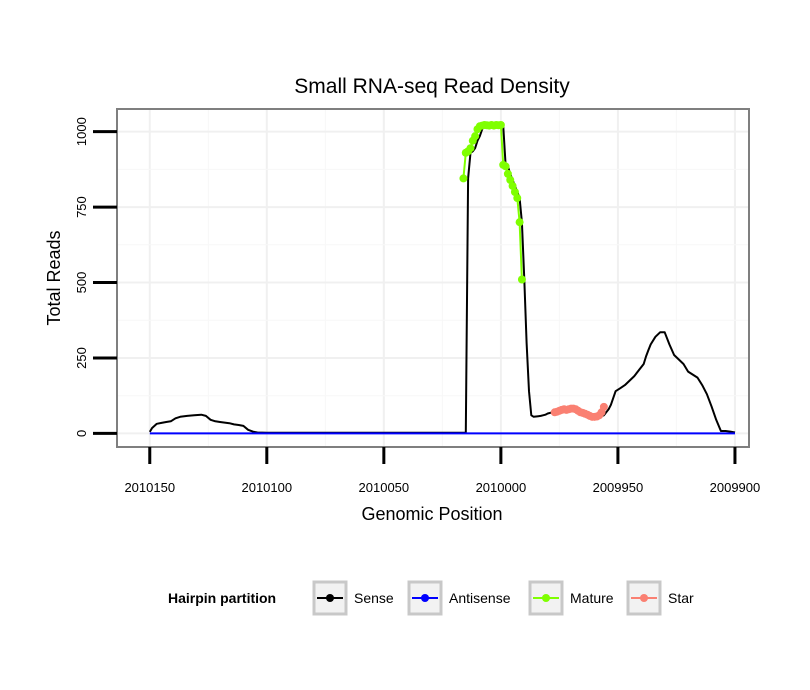 The image size is (810, 690). I want to click on legend-key-point-sense, so click(330, 598).